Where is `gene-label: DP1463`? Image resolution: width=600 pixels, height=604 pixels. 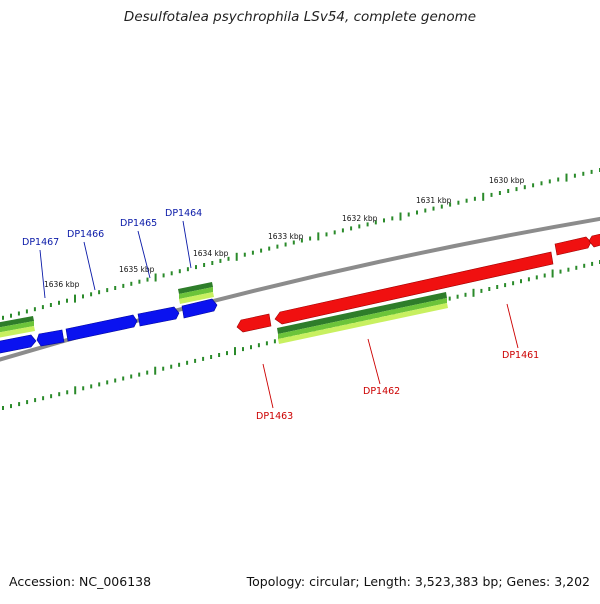
gene-label: DP1463 is located at coordinates (274, 416).